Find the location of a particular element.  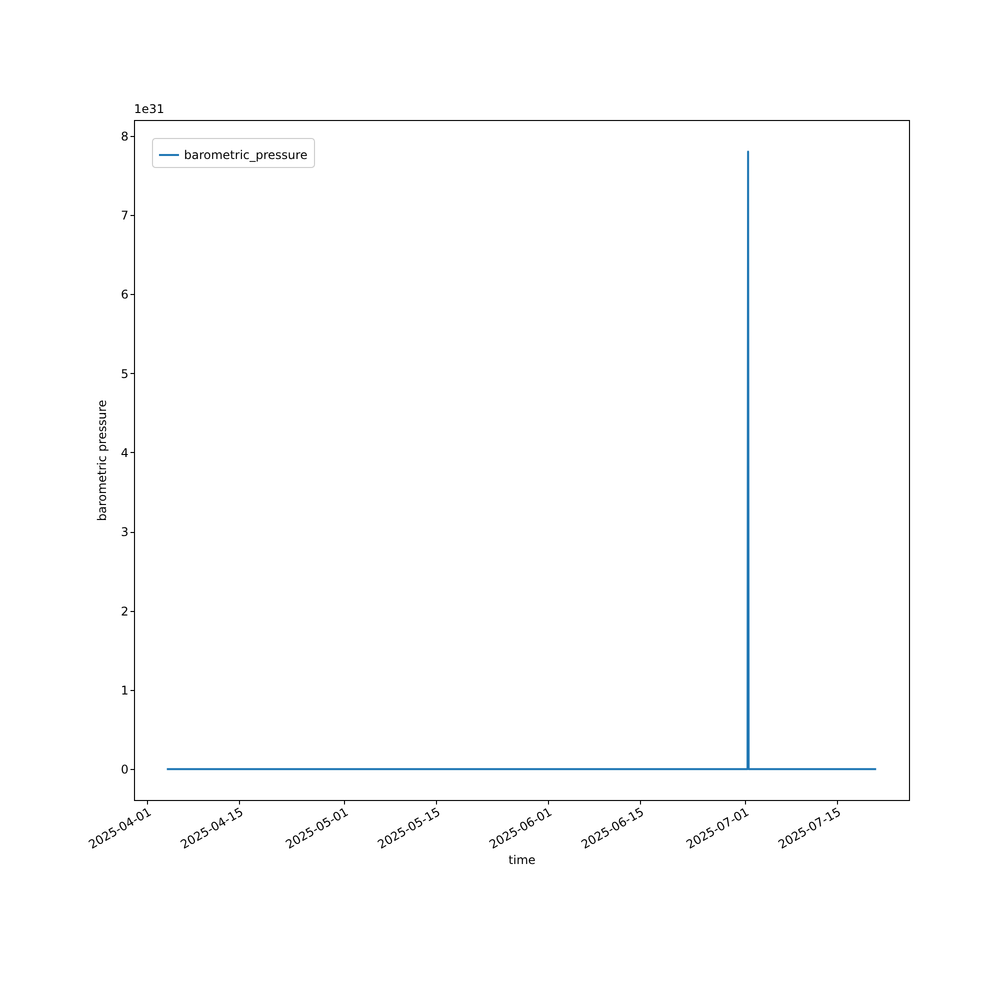

y-tick-label: 6 is located at coordinates (124, 295).